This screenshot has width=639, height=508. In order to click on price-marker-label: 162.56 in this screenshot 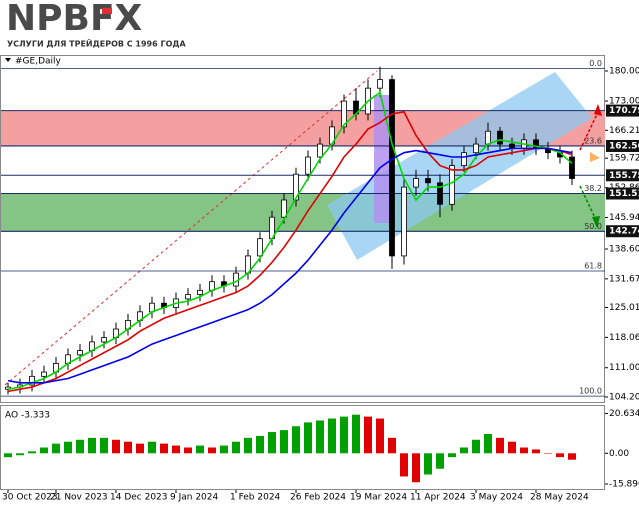, I will do `click(624, 146)`.